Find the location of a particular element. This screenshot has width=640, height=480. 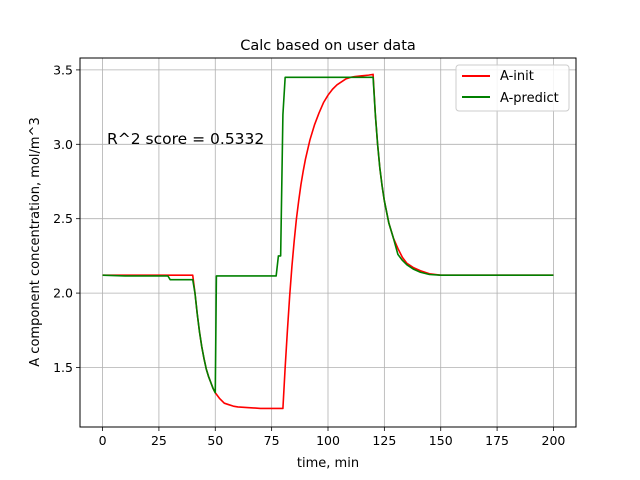

x-axis-label: time, min is located at coordinates (328, 463).